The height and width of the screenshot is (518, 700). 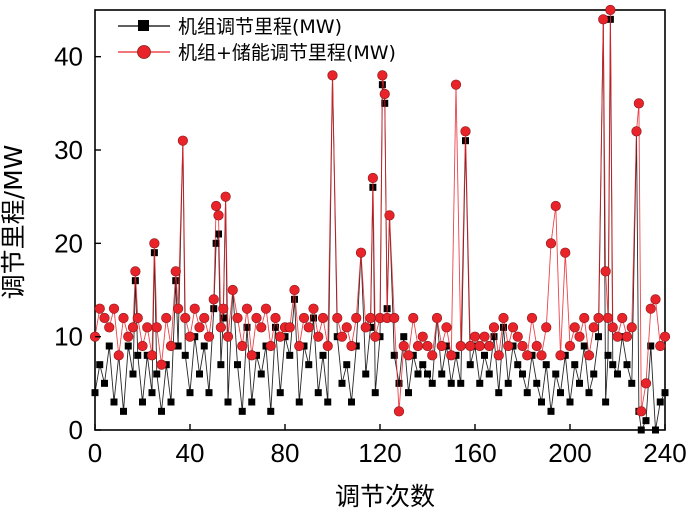 I want to click on x-tick-label: 240, so click(x=664, y=453).